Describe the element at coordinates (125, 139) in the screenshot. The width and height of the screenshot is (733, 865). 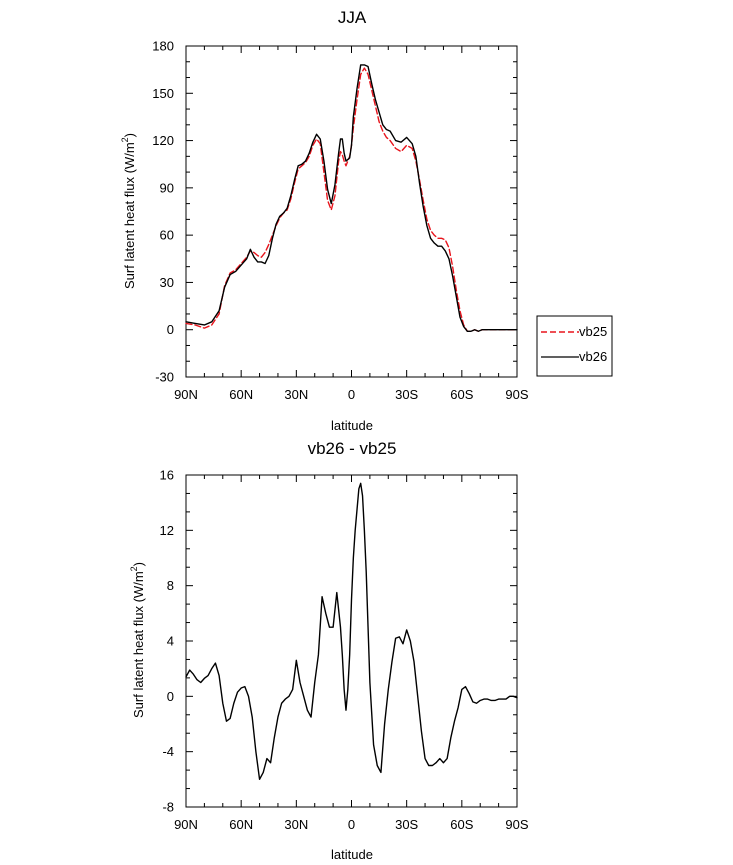
I see `top-y-axis-label-sup: 2` at that location.